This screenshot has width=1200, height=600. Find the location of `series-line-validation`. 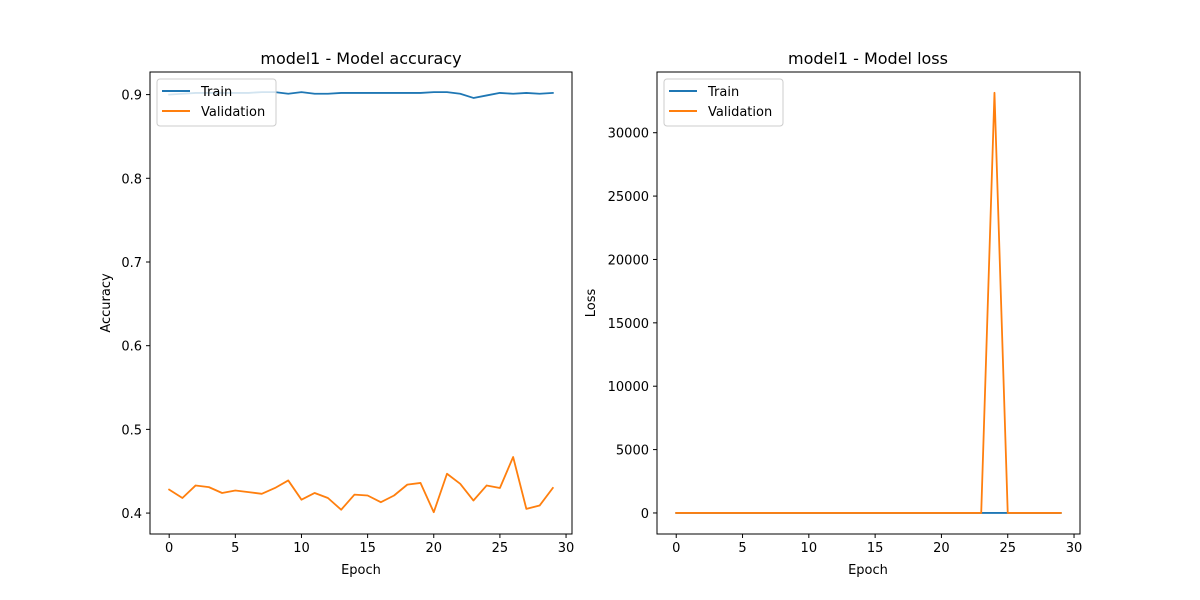

series-line-validation is located at coordinates (361, 485).